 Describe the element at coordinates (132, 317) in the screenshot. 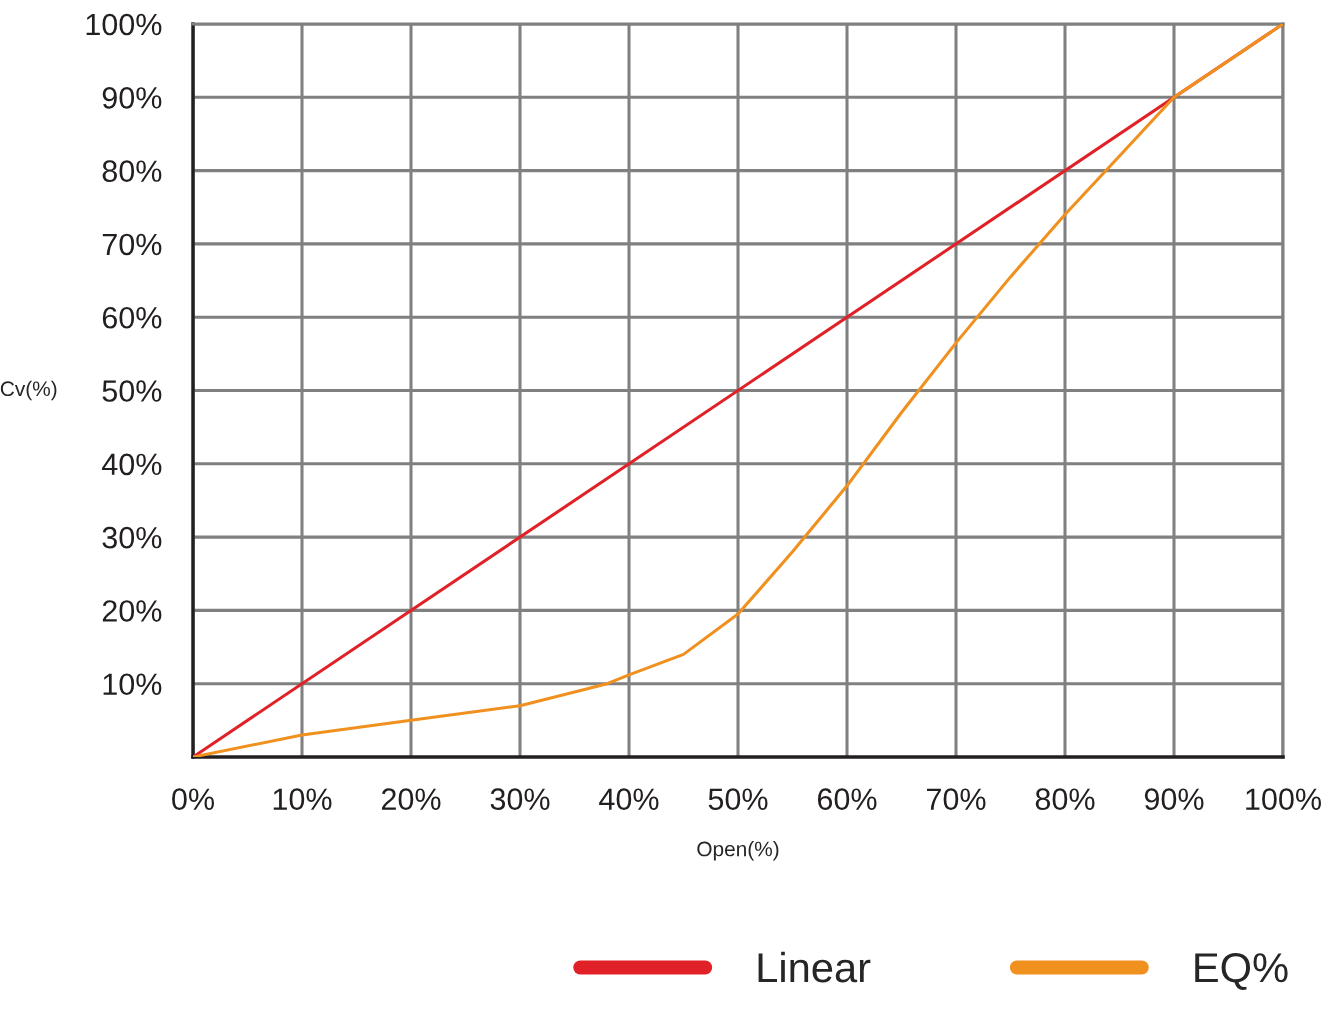

I see `y-tick-label: 60%` at that location.